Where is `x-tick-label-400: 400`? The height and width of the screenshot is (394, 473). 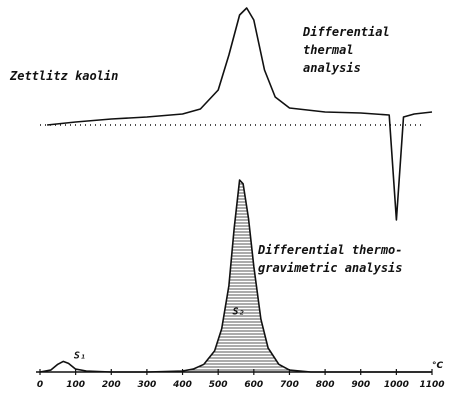
x-tick-label-400: 400 is located at coordinates (182, 385).